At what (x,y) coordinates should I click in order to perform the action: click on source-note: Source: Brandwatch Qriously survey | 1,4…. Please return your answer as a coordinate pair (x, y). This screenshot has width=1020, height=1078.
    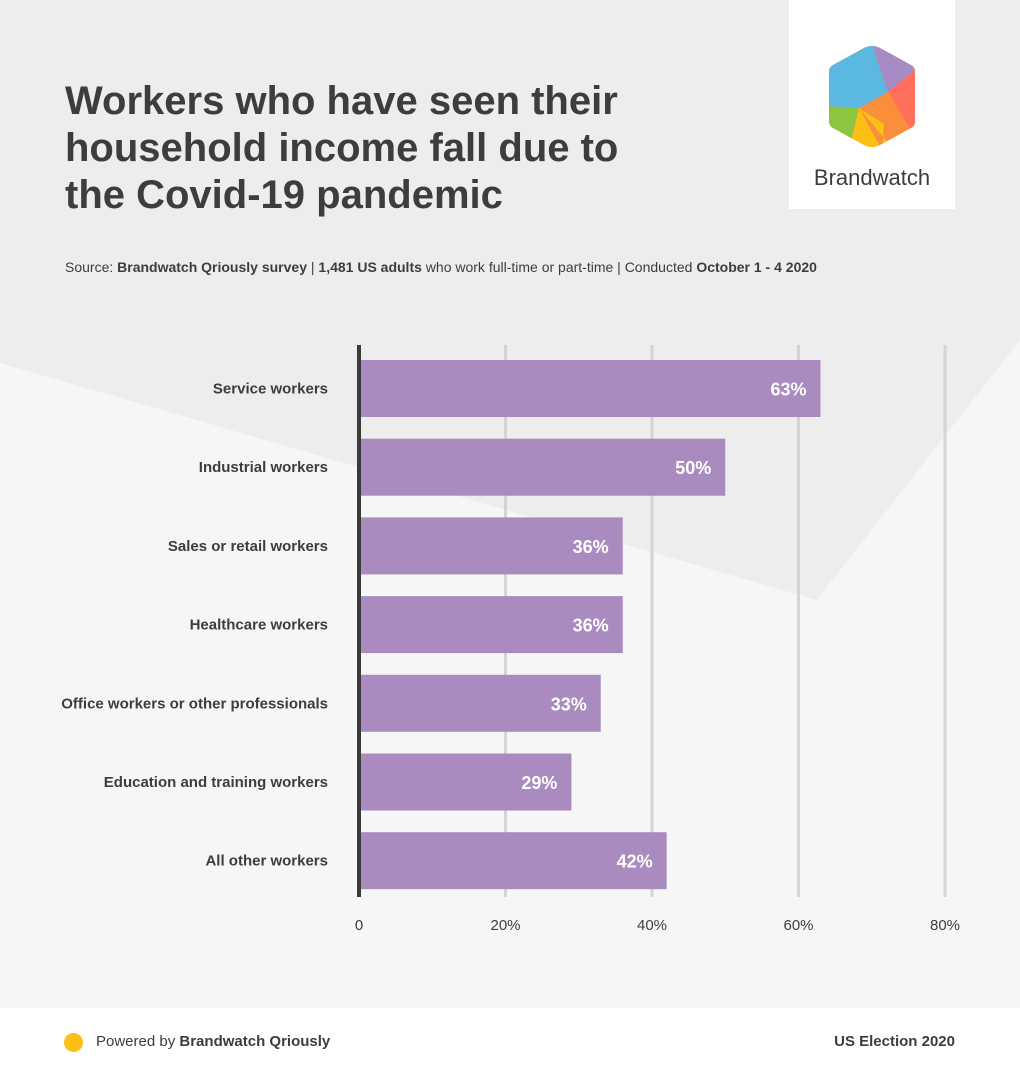
    Looking at the image, I should click on (441, 267).